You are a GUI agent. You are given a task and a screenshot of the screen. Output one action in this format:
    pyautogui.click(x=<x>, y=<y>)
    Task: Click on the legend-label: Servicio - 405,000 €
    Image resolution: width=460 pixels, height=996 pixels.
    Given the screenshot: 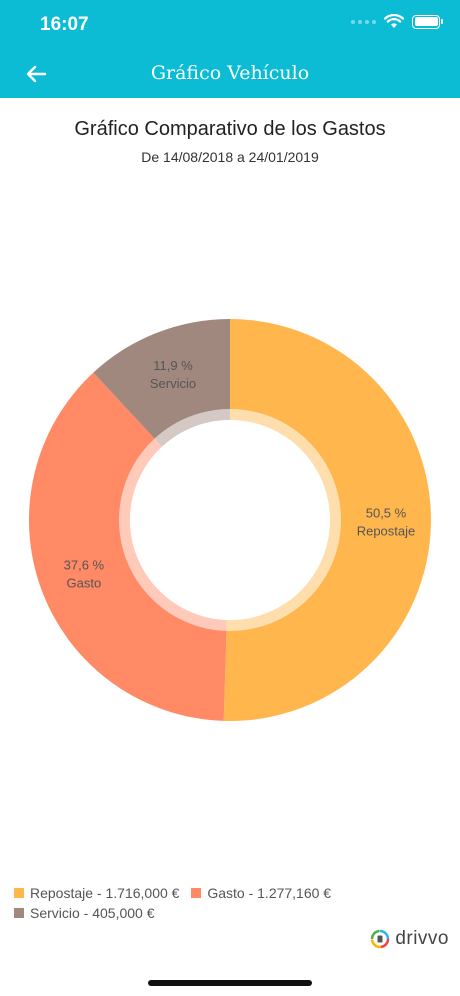 What is the action you would take?
    pyautogui.click(x=92, y=913)
    